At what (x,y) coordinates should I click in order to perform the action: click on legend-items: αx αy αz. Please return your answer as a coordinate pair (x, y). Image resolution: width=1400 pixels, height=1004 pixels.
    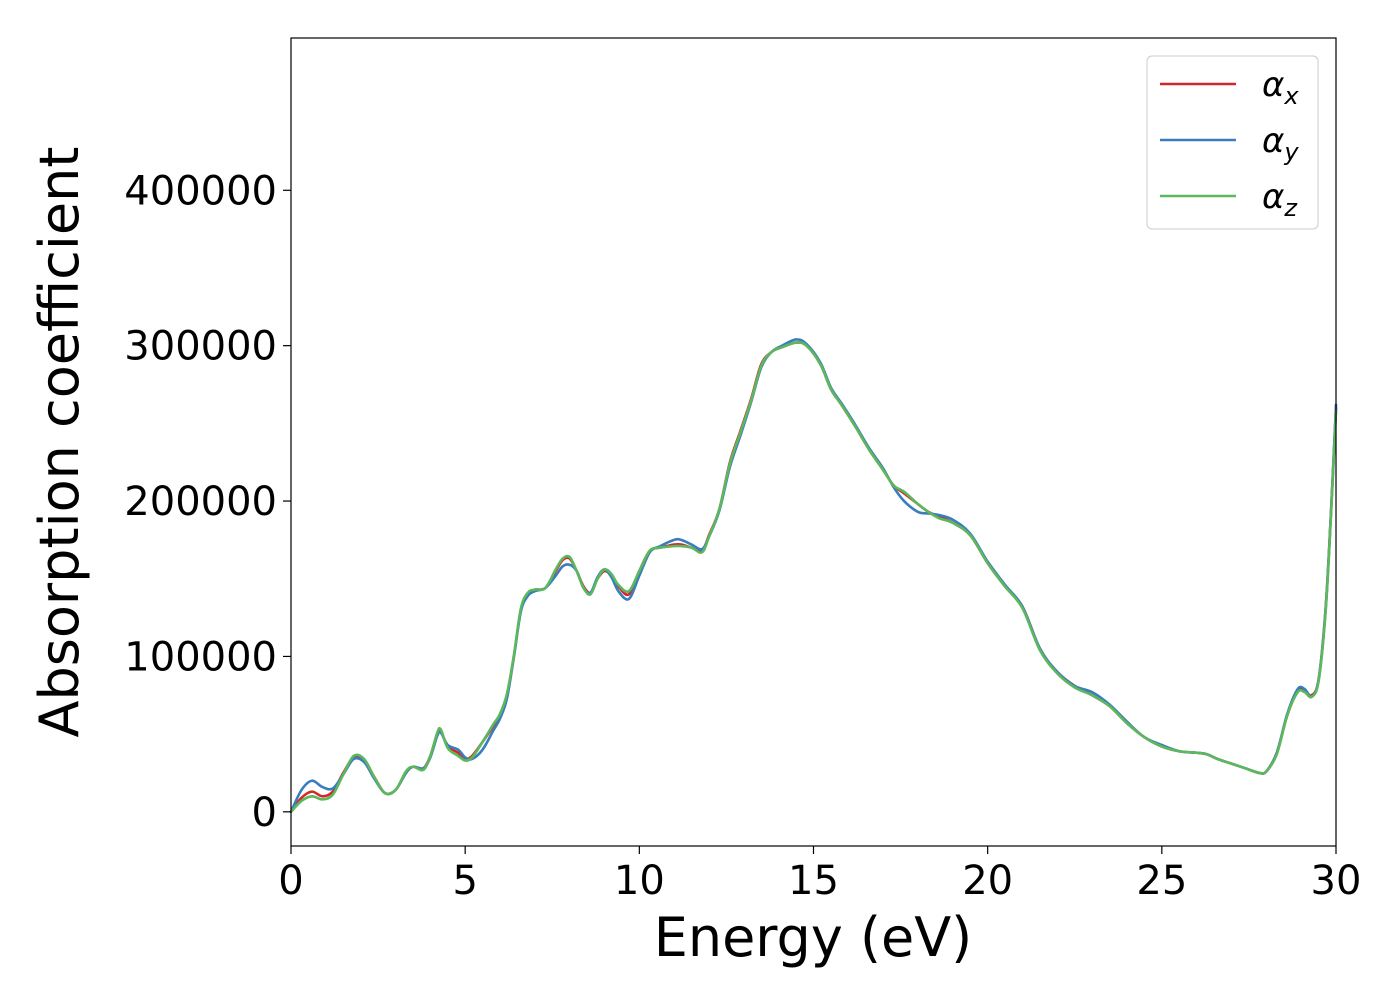
    Looking at the image, I should click on (1229, 143).